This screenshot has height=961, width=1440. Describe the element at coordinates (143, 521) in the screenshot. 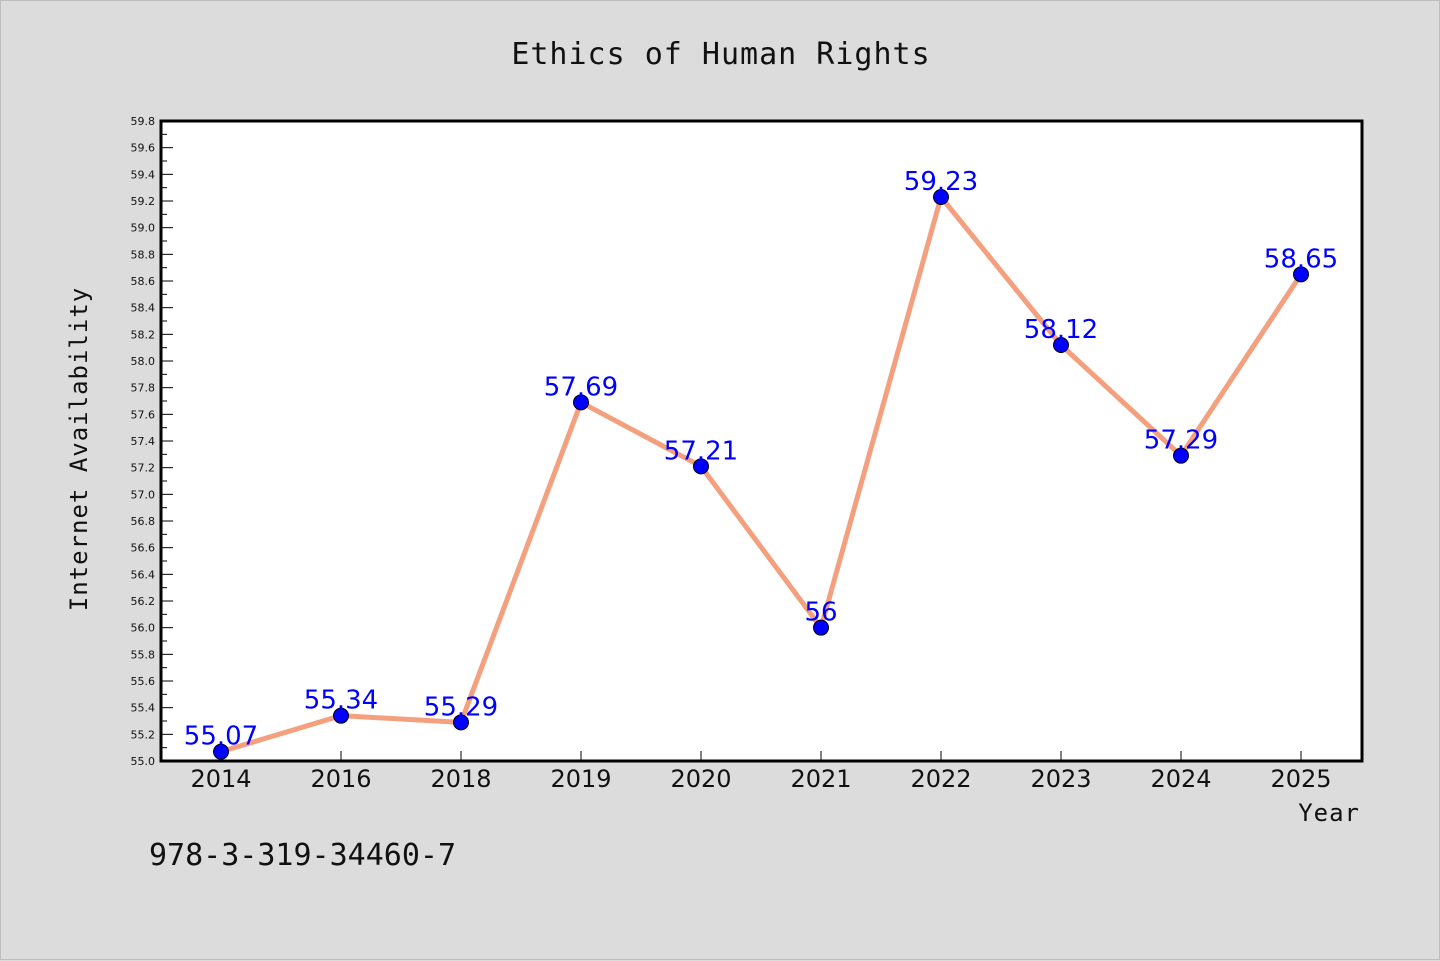

I see `y-tick-label: 56.8` at that location.